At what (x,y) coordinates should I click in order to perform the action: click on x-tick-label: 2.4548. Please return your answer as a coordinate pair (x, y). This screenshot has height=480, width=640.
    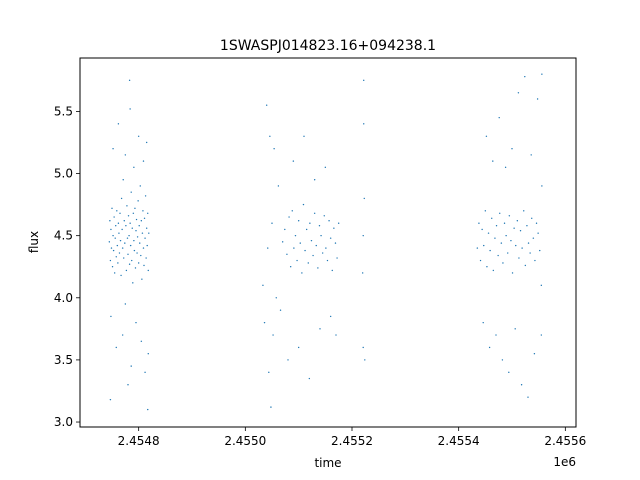
    Looking at the image, I should click on (139, 441).